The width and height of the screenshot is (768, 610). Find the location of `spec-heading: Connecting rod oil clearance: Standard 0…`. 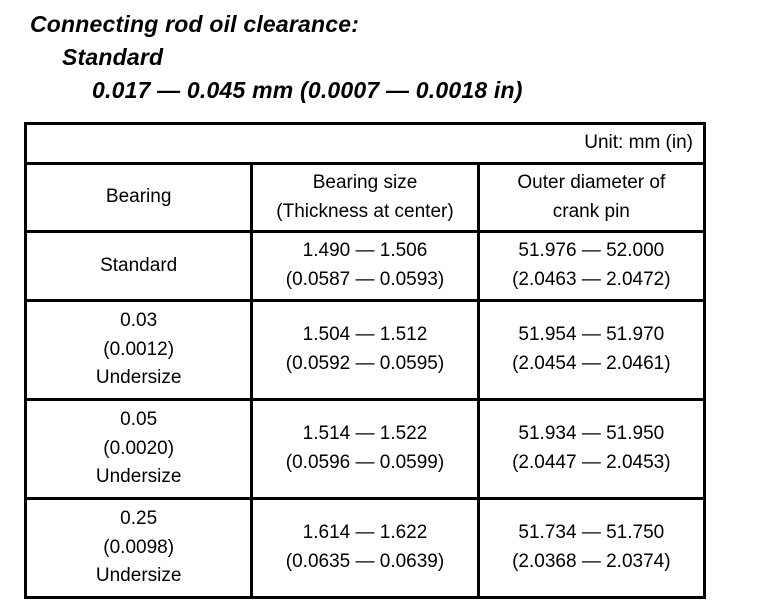

spec-heading: Connecting rod oil clearance: Standard 0… is located at coordinates (276, 57).